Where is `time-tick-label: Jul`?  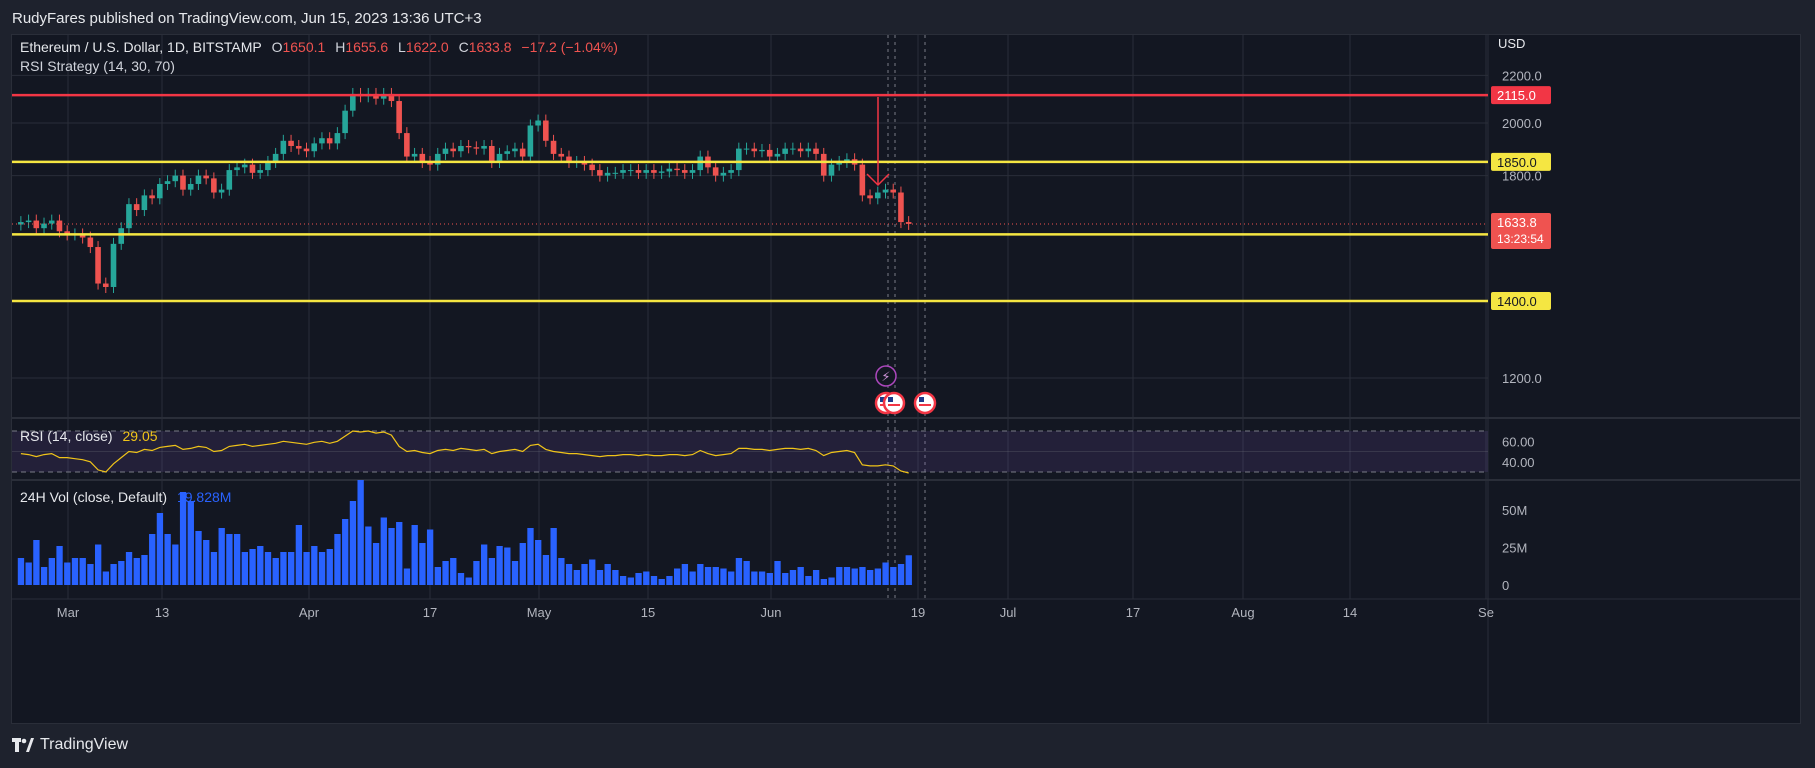 time-tick-label: Jul is located at coordinates (1008, 612).